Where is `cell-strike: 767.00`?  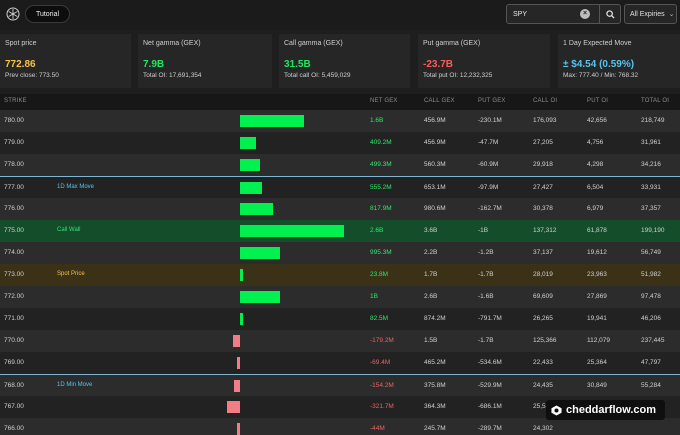 cell-strike: 767.00 is located at coordinates (14, 406).